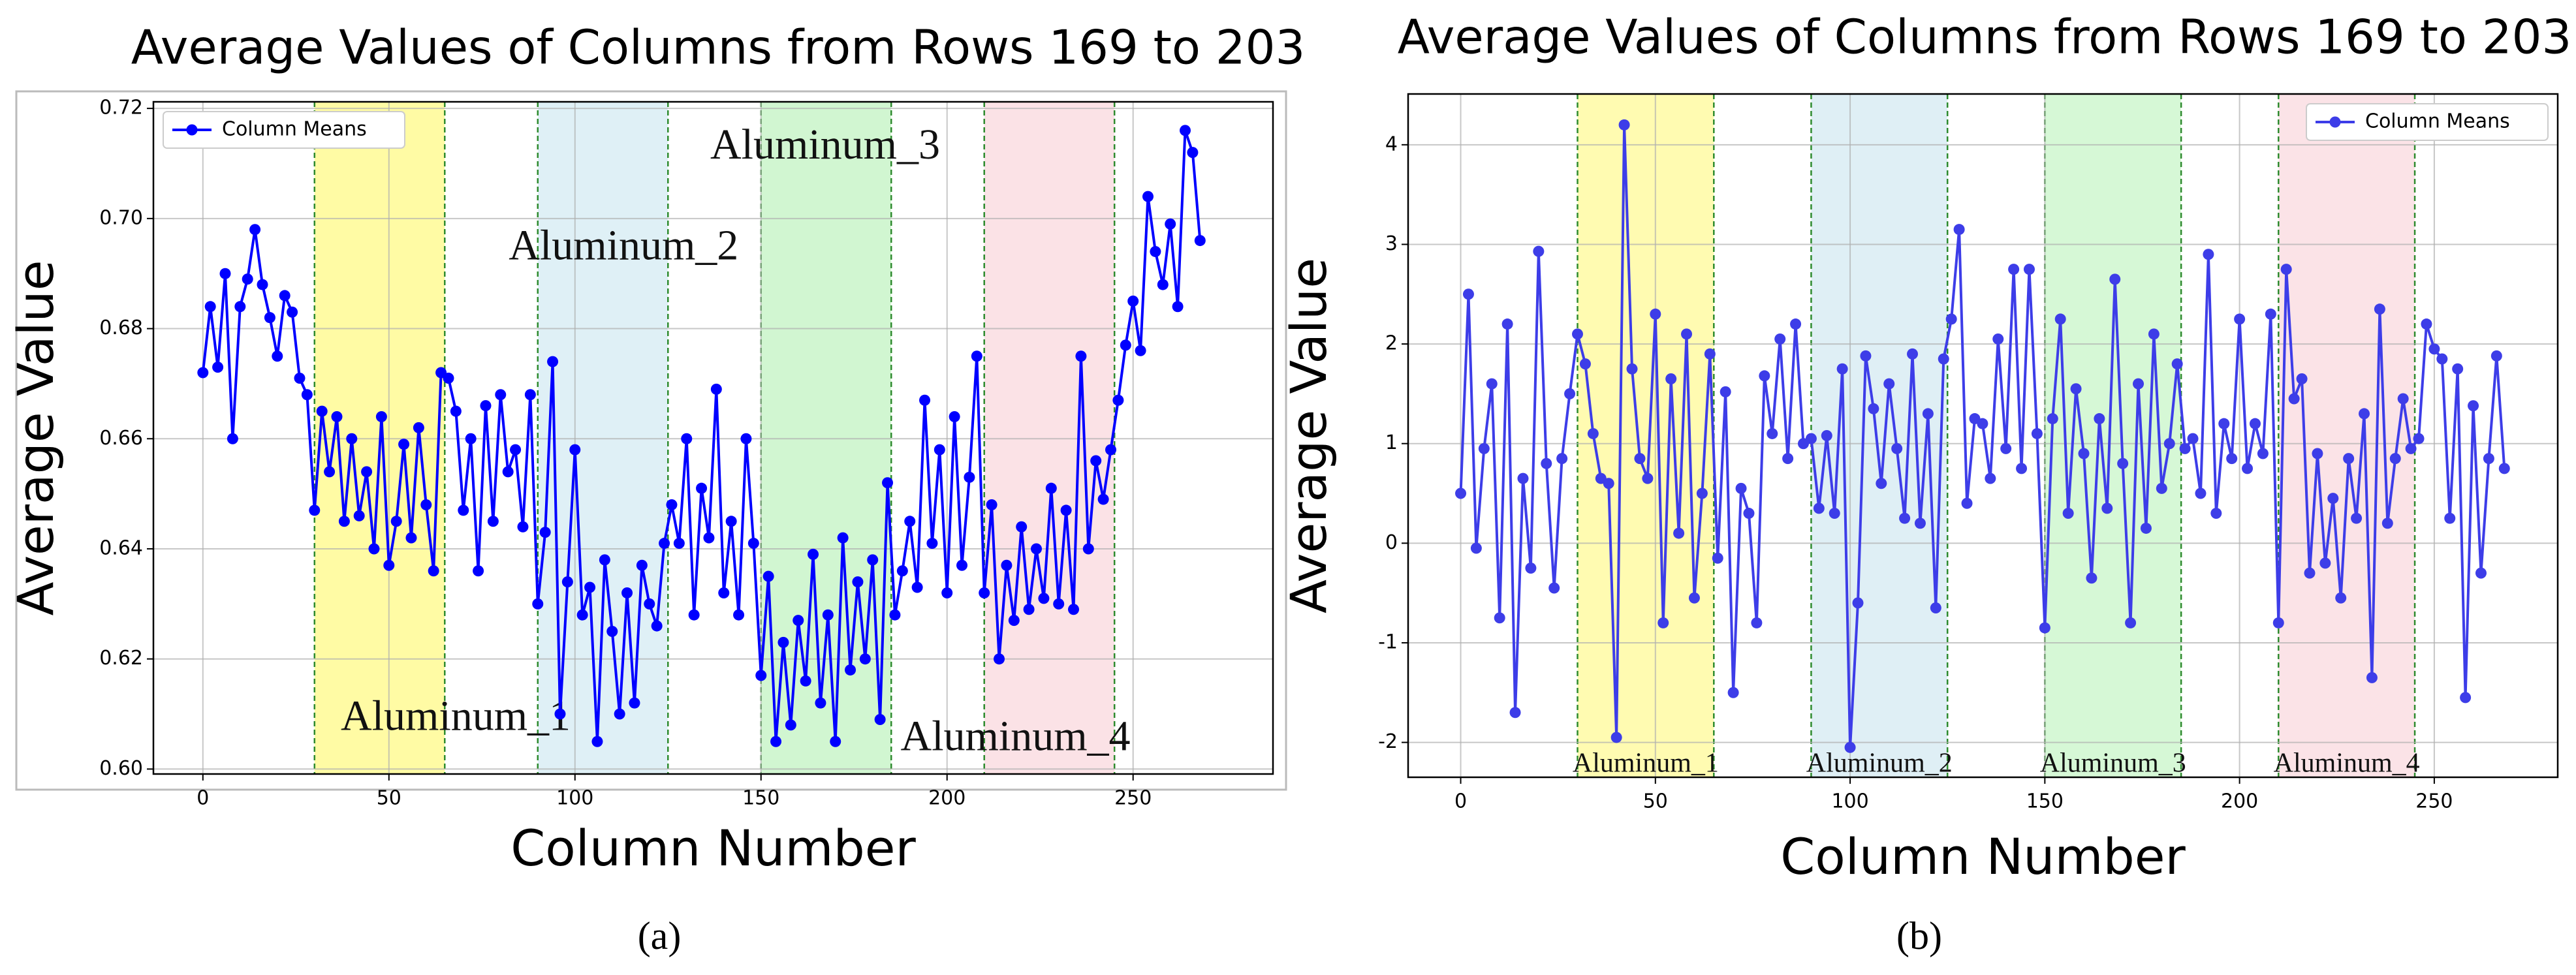  Describe the element at coordinates (1391, 343) in the screenshot. I see `y-tick-label: 2` at that location.